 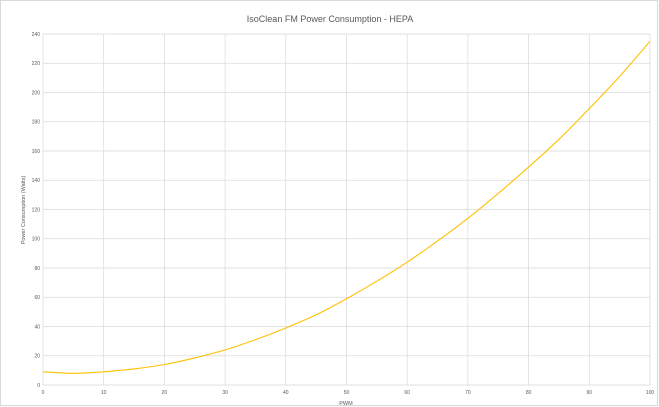 What do you see at coordinates (590, 393) in the screenshot?
I see `x-tick-label-90: 90` at bounding box center [590, 393].